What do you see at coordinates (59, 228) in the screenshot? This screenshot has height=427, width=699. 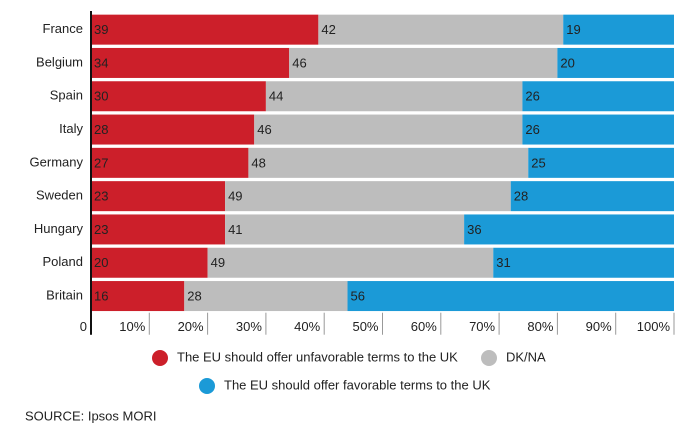 I see `y-tick-label: Hungary` at bounding box center [59, 228].